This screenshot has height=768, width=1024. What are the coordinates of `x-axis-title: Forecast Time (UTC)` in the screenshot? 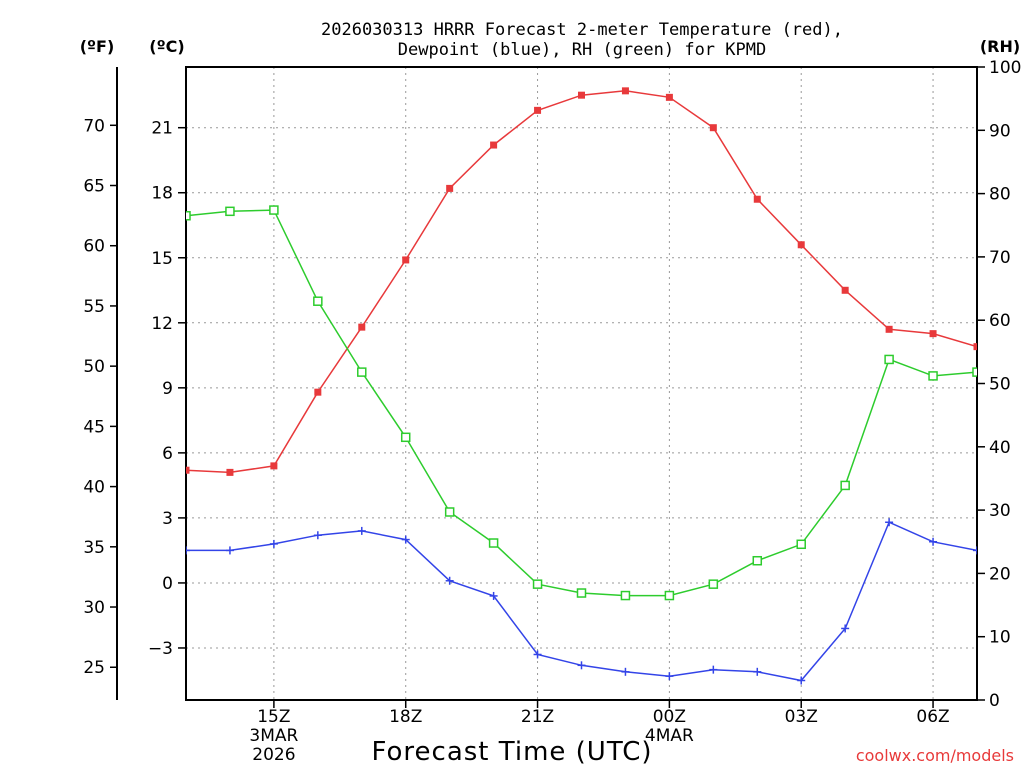 It's located at (511, 752).